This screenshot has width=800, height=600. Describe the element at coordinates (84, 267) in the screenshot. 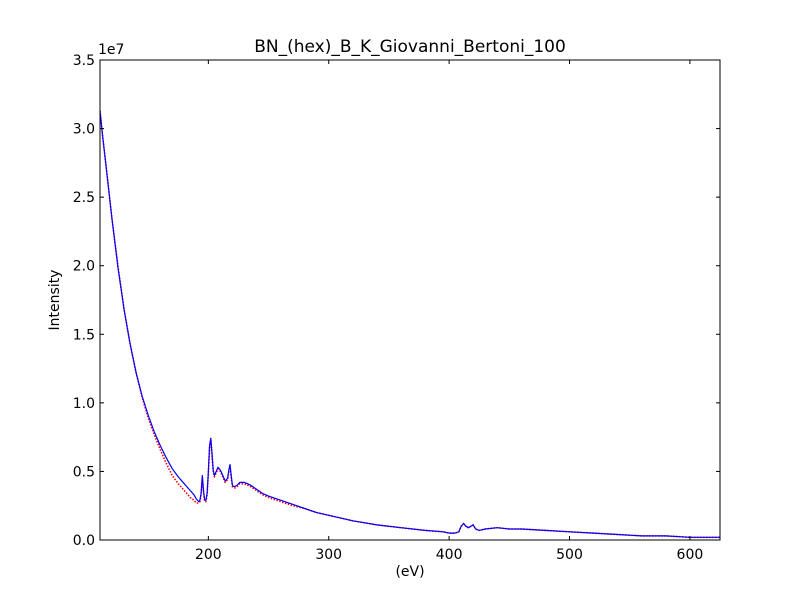

I see `y-tick-label: 2.0` at that location.